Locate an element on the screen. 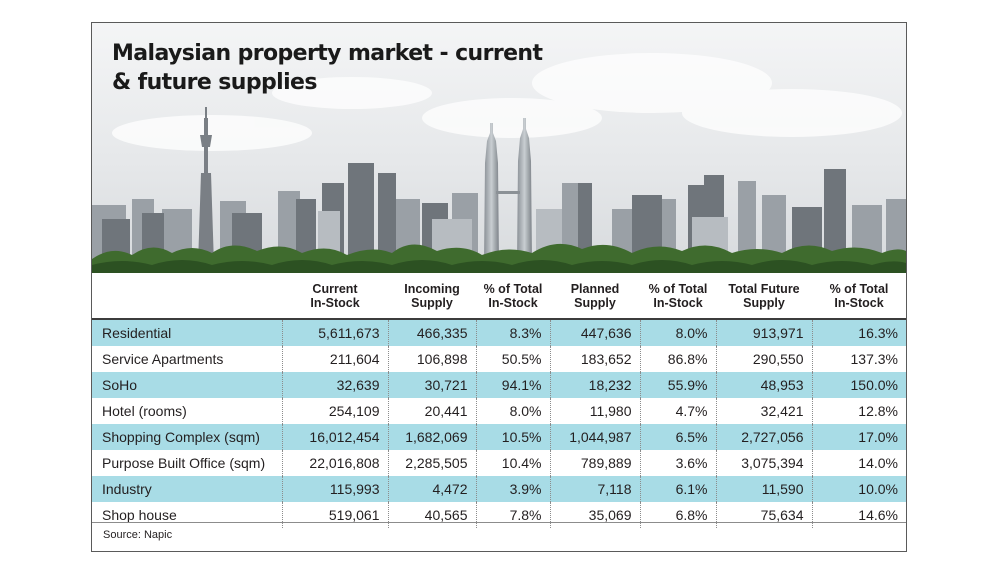 Image resolution: width=1000 pixels, height=579 pixels. table-cell: 2,727,056 is located at coordinates (763, 437).